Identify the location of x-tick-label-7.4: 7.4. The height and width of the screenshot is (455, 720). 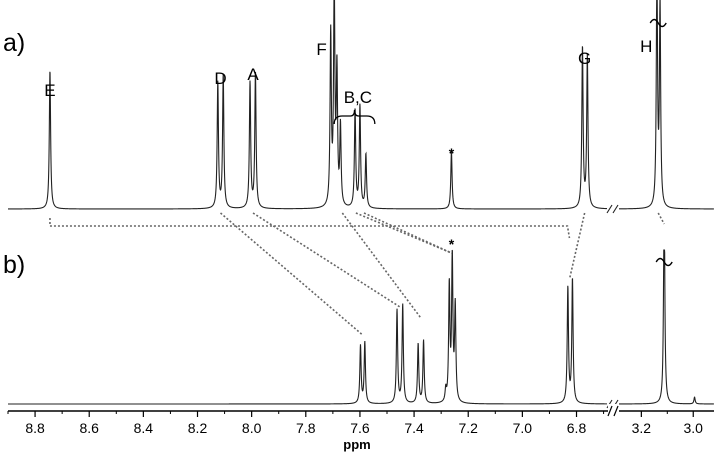
(414, 428).